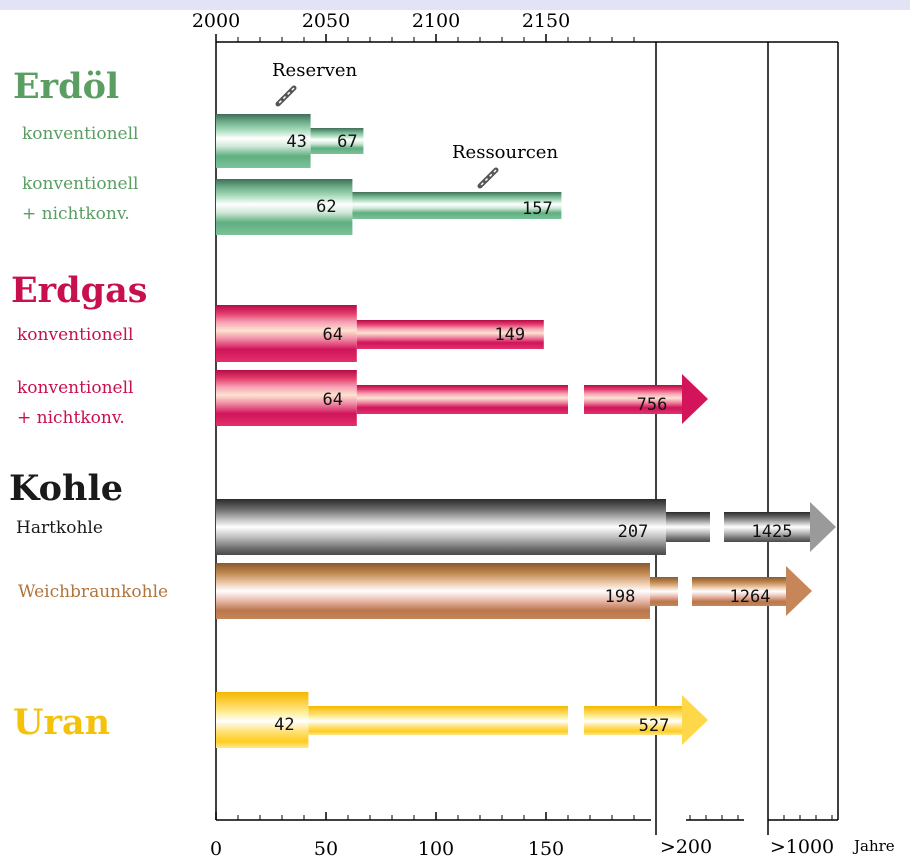  What do you see at coordinates (286, 333) in the screenshot?
I see `bar-erdgas-konv-reserves` at bounding box center [286, 333].